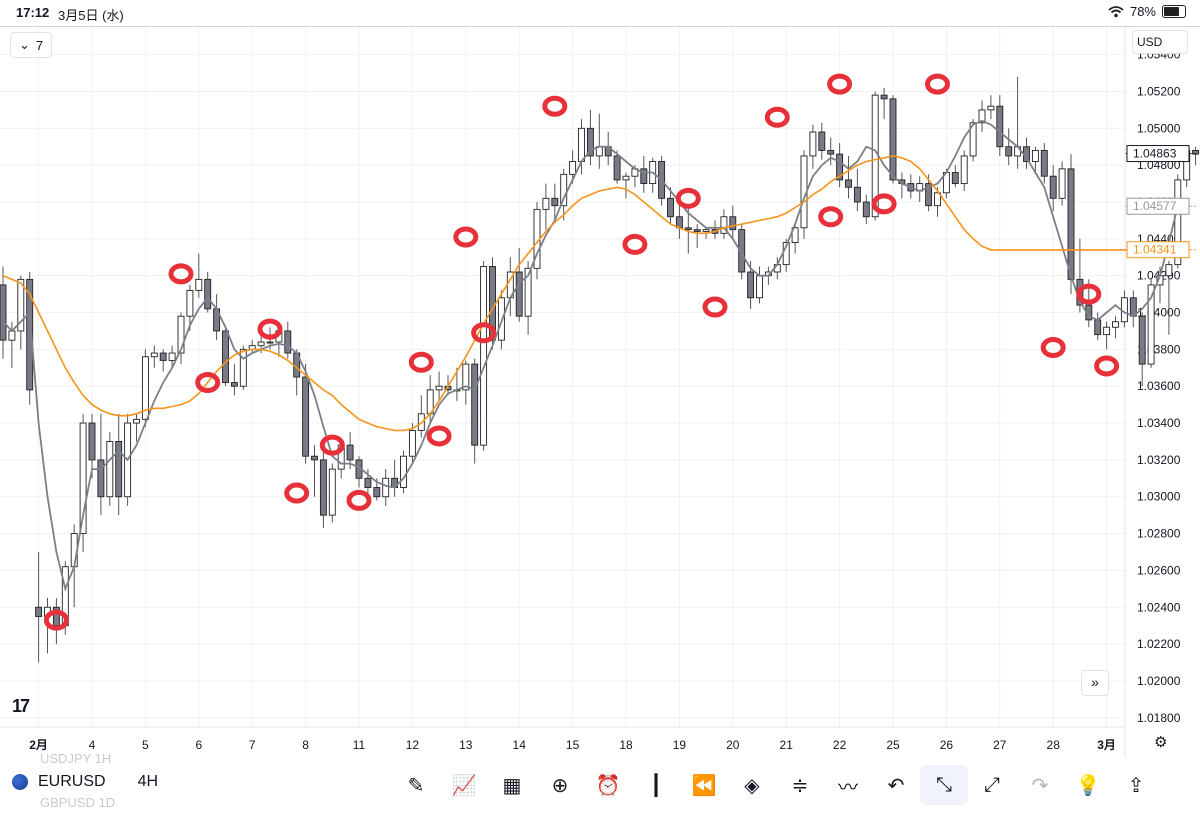 This screenshot has height=834, width=1200. I want to click on layout-grid-icon: ▦, so click(512, 785).